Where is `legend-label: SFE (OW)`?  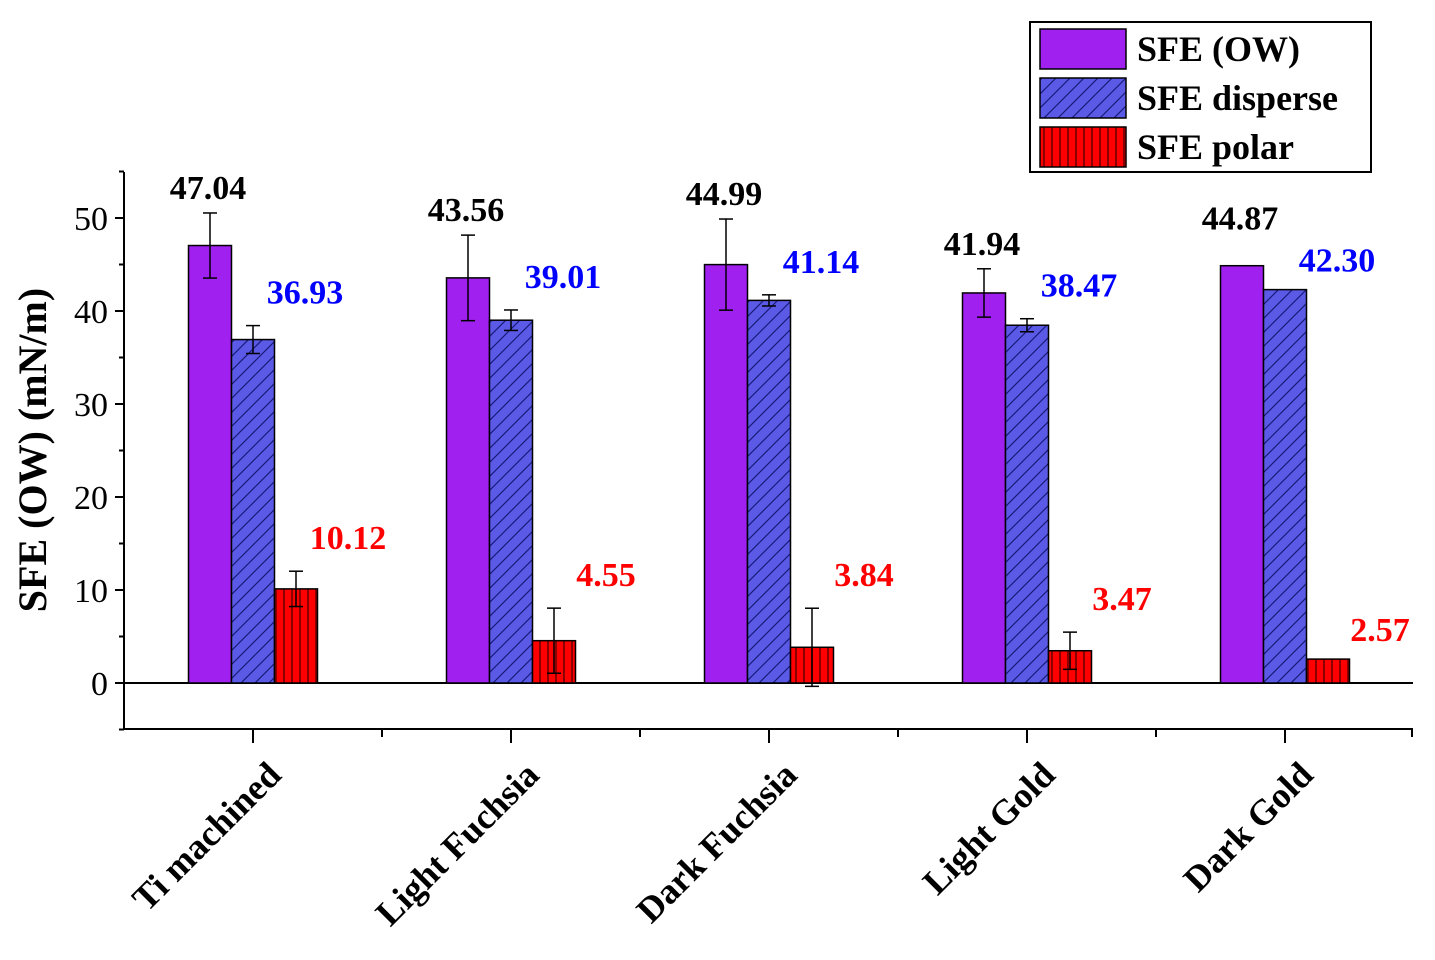 legend-label: SFE (OW) is located at coordinates (1218, 49).